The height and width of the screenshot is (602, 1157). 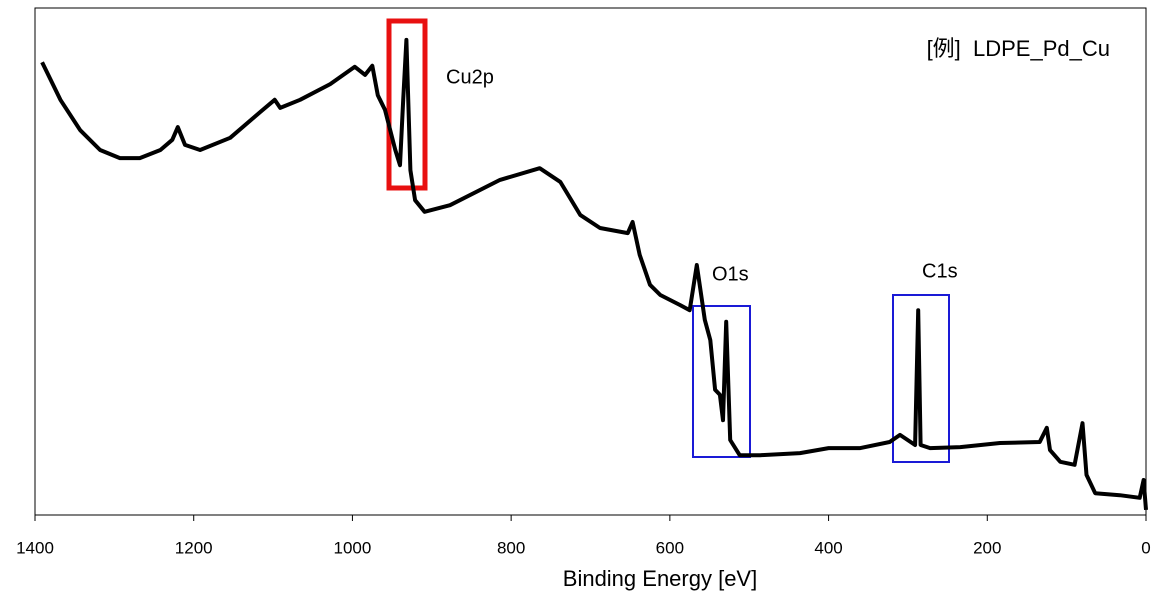 What do you see at coordinates (1145, 547) in the screenshot?
I see `x-tick-label: 0` at bounding box center [1145, 547].